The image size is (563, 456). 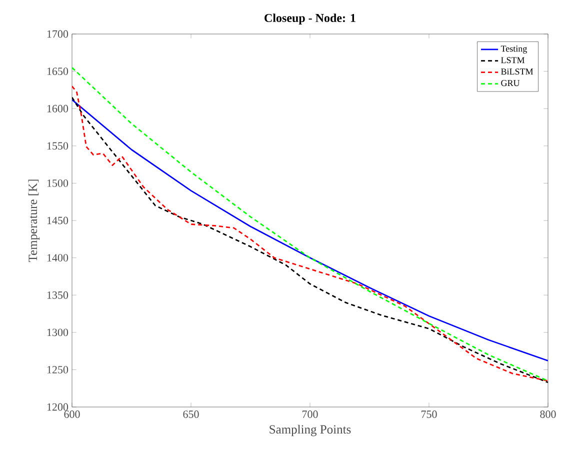 What do you see at coordinates (72, 414) in the screenshot?
I see `x-tick-label: 600` at bounding box center [72, 414].